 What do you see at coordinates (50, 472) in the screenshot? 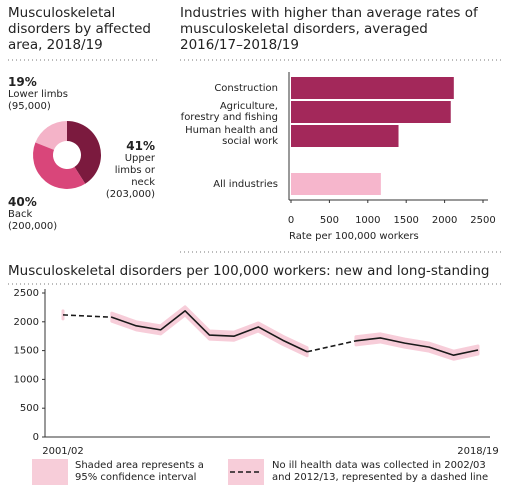
I see `legend-swatch` at bounding box center [50, 472].